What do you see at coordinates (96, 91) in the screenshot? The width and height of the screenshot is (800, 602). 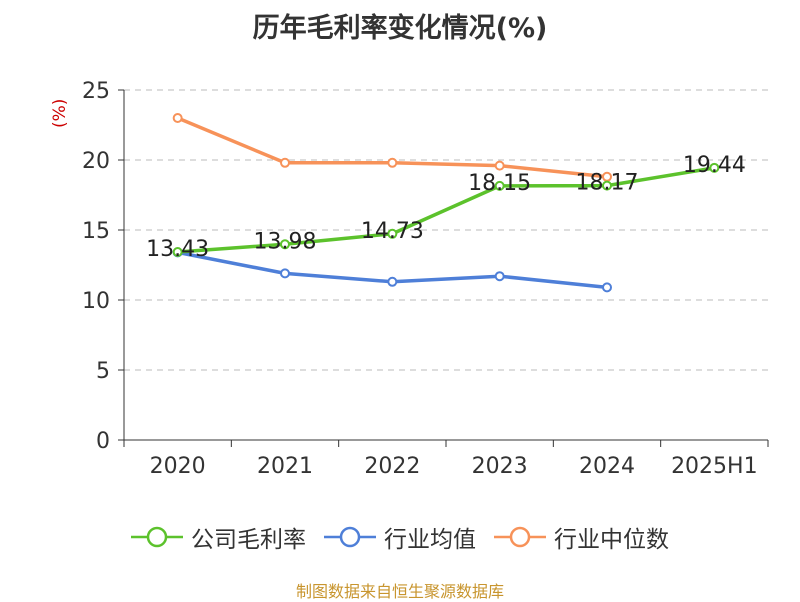 I see `y-tick-label: 25` at bounding box center [96, 91].